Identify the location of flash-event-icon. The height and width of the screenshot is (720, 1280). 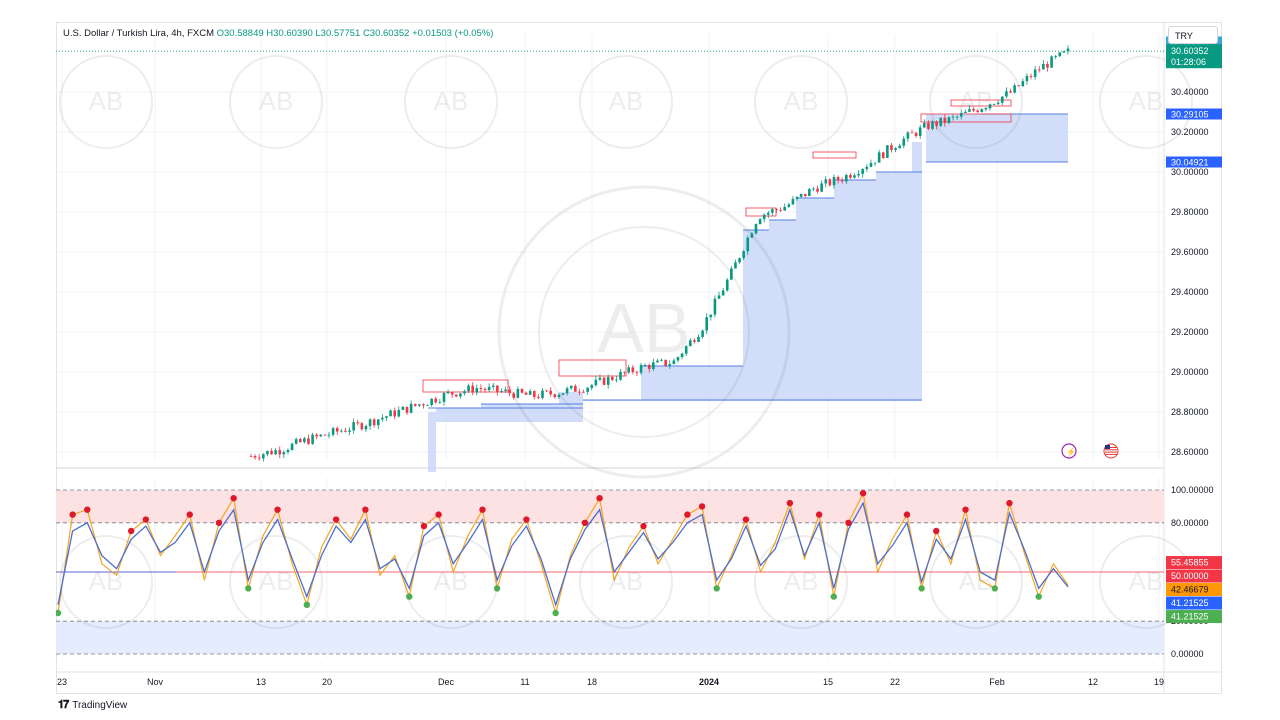
(1069, 451).